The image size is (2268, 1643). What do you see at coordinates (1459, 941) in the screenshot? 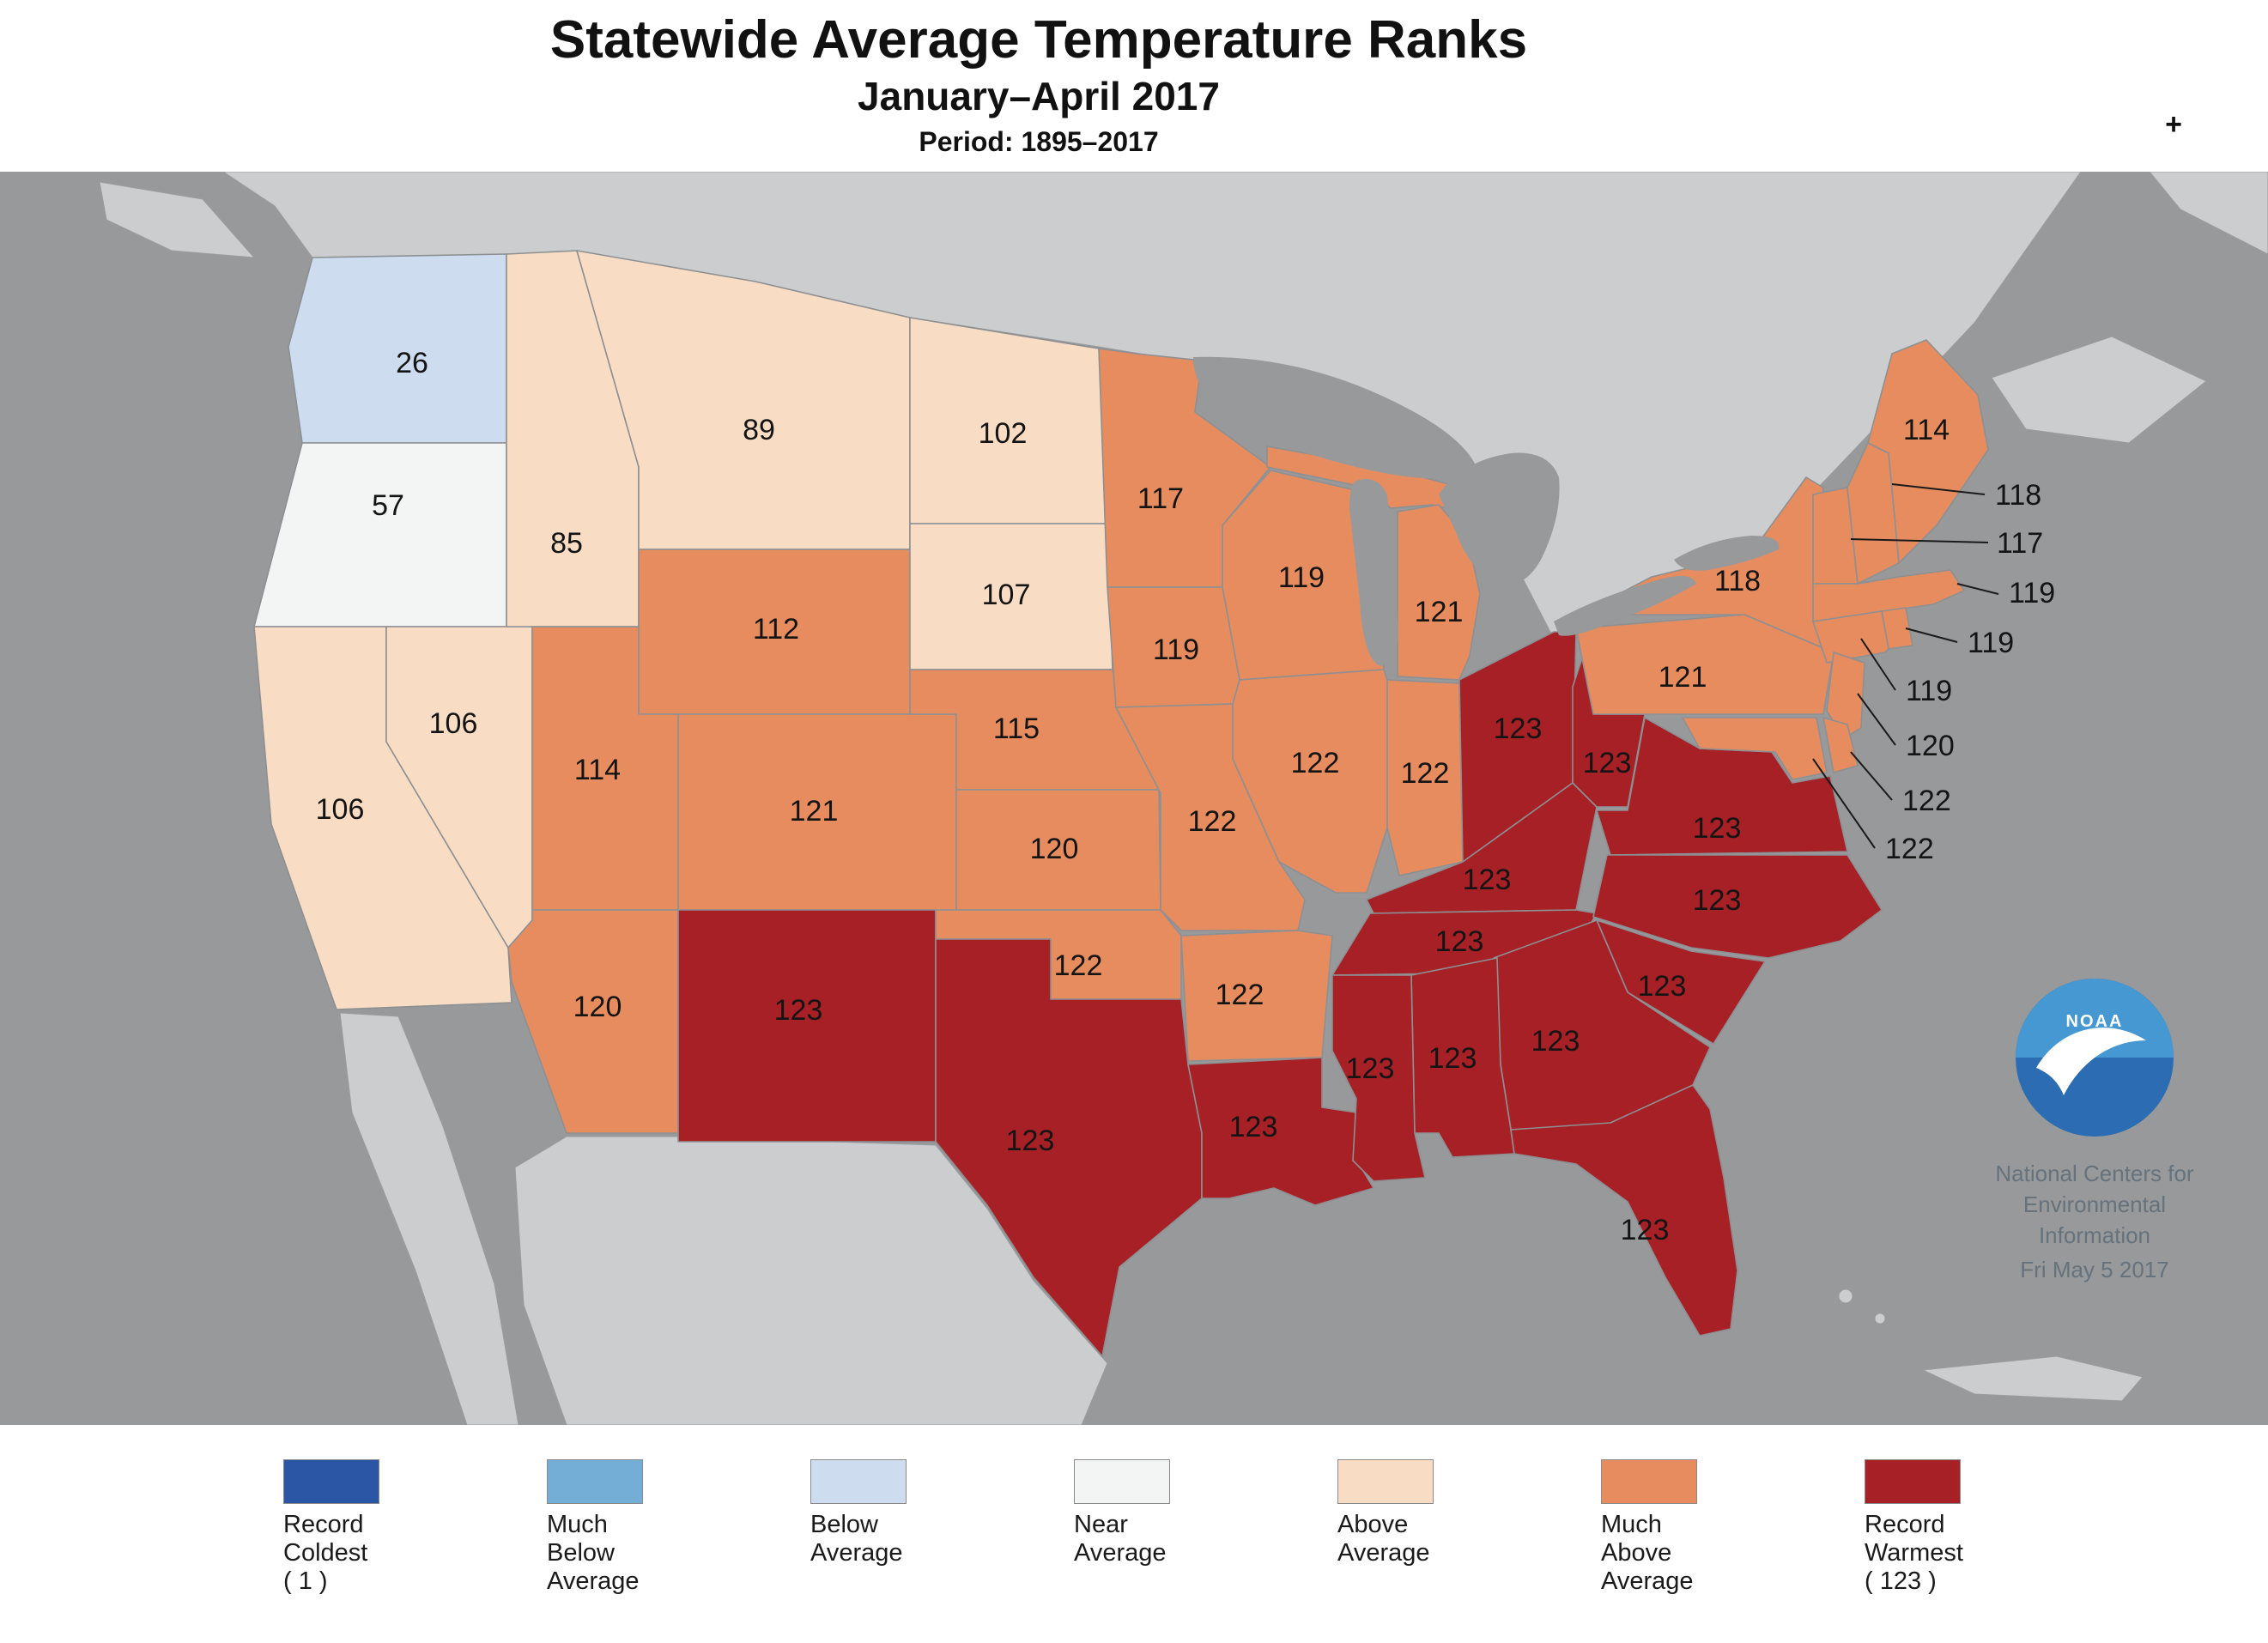
I see `state-rank-tn: 123` at bounding box center [1459, 941].